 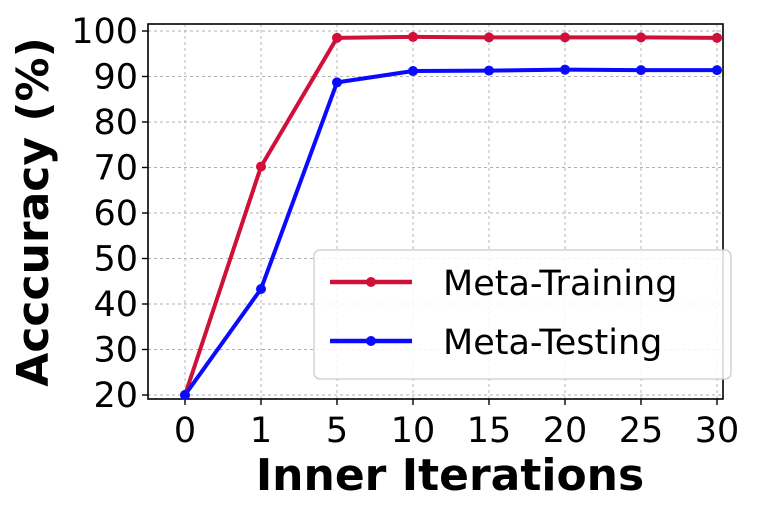 What do you see at coordinates (717, 431) in the screenshot?
I see `x-tick-label: 30` at bounding box center [717, 431].